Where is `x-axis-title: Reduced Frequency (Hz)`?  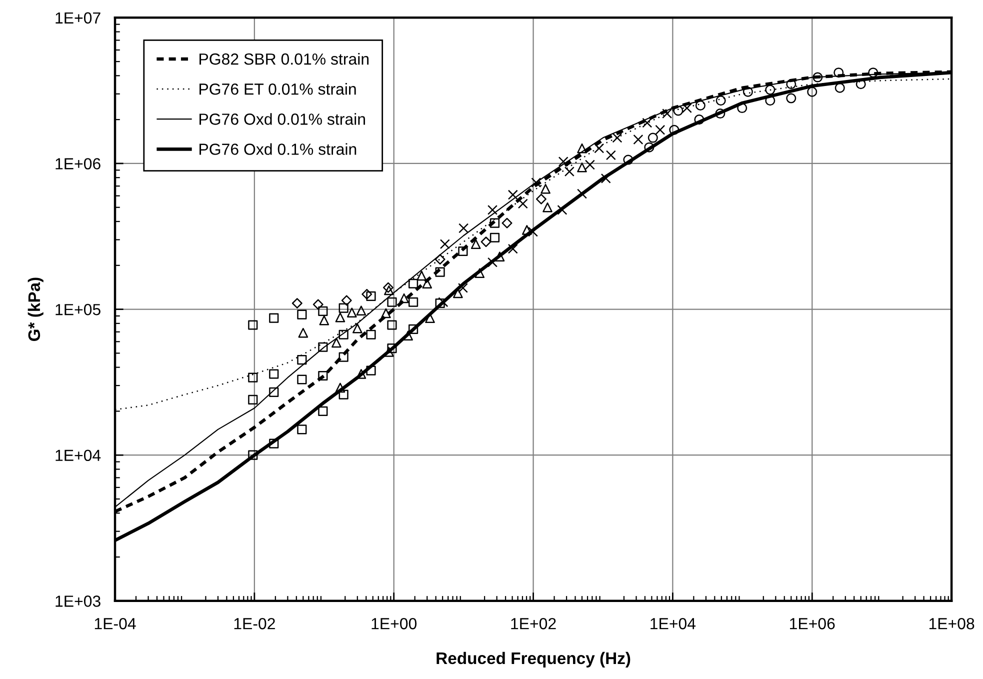 x-axis-title: Reduced Frequency (Hz) is located at coordinates (533, 660).